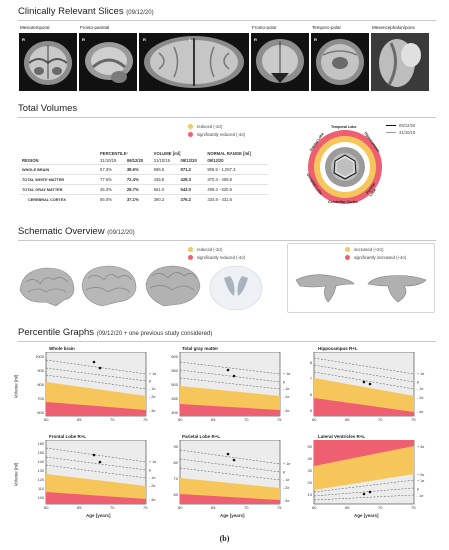  What do you see at coordinates (310, 494) in the screenshot?
I see `y-tick: 10` at bounding box center [310, 494].